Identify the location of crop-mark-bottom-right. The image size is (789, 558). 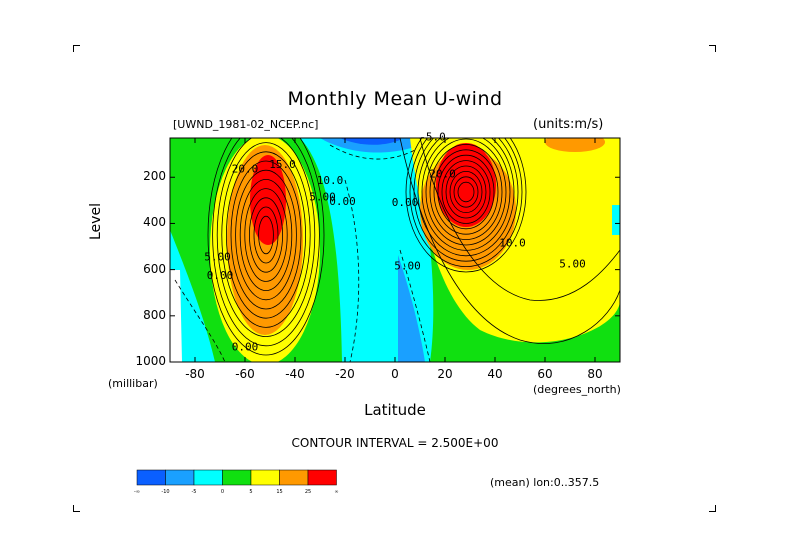
(712, 508).